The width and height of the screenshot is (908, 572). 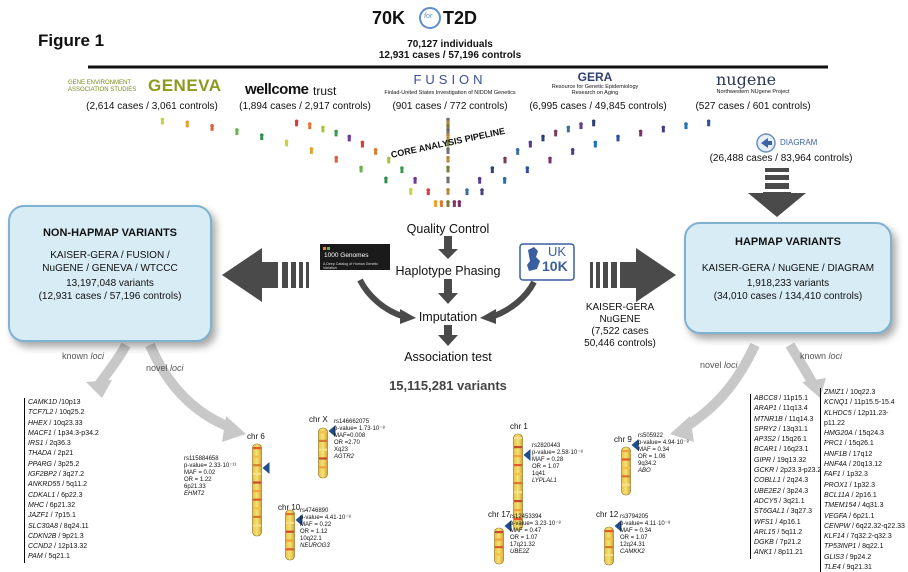 What do you see at coordinates (791, 440) in the screenshot?
I see `gene-locus: / 15q26.1` at bounding box center [791, 440].